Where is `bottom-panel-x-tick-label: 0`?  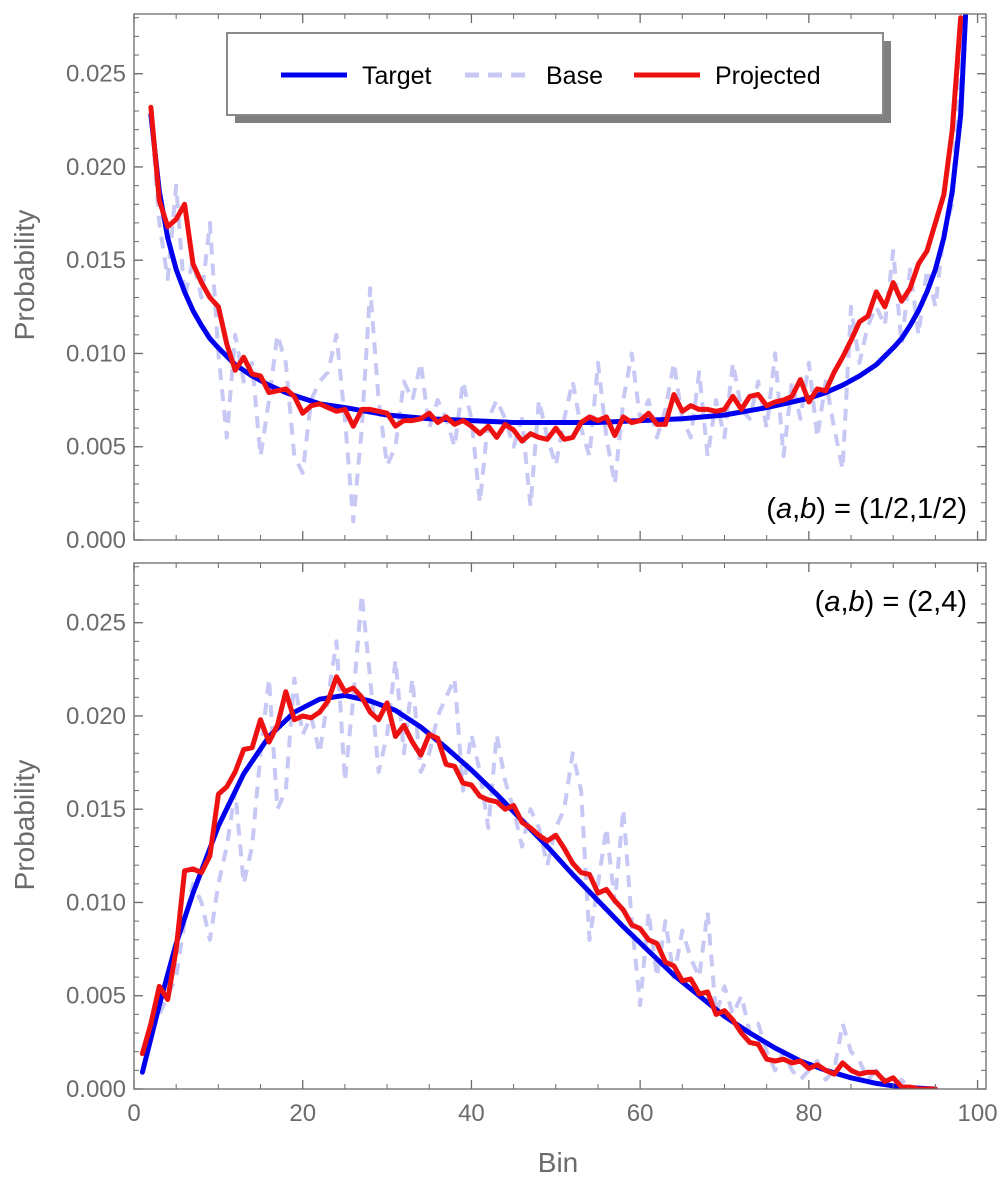 bottom-panel-x-tick-label: 0 is located at coordinates (133, 1113).